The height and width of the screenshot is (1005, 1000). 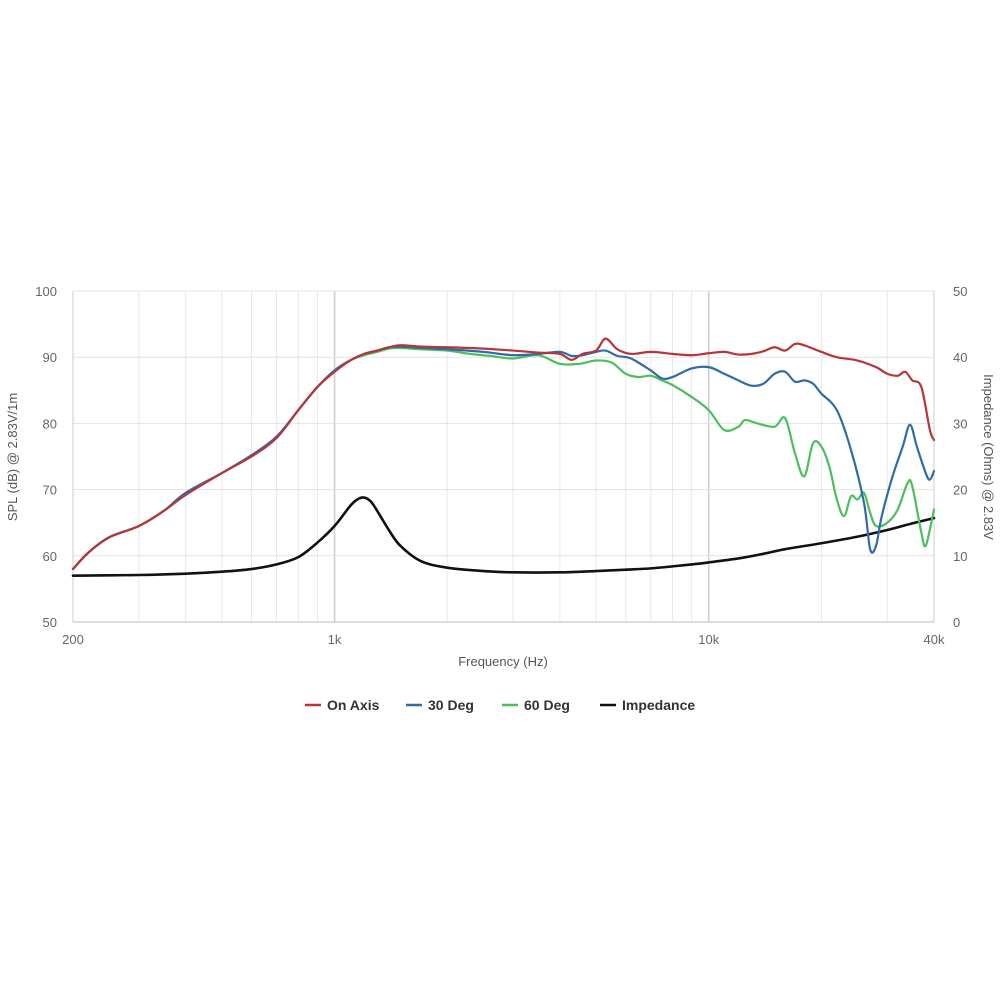 I want to click on y2-axis-title: Impedance (Ohms) @ 2.83V, so click(x=988, y=457).